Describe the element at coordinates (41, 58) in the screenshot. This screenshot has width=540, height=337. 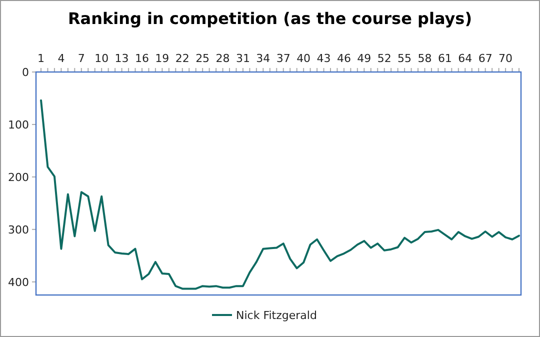
I see `x-tick-label: 1` at that location.